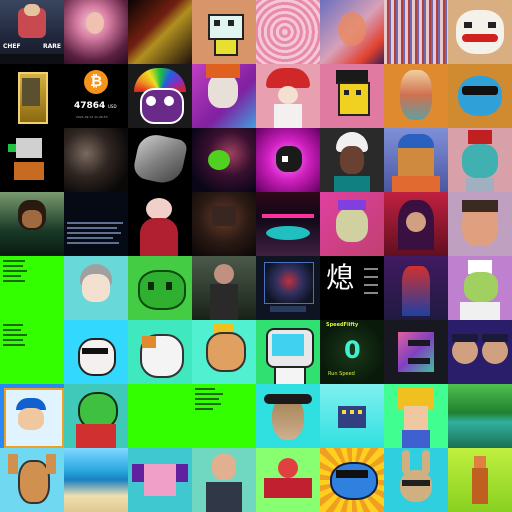 This screenshot has height=512, width=512. I want to click on tile-trippy-face, so click(416, 96).